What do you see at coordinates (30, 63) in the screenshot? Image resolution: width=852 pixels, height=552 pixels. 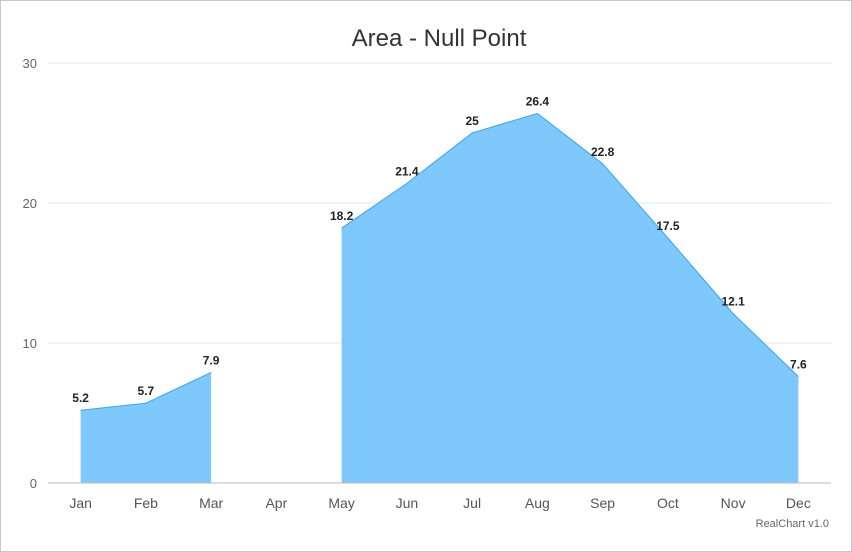 I see `y-tick-label: 30` at bounding box center [30, 63].